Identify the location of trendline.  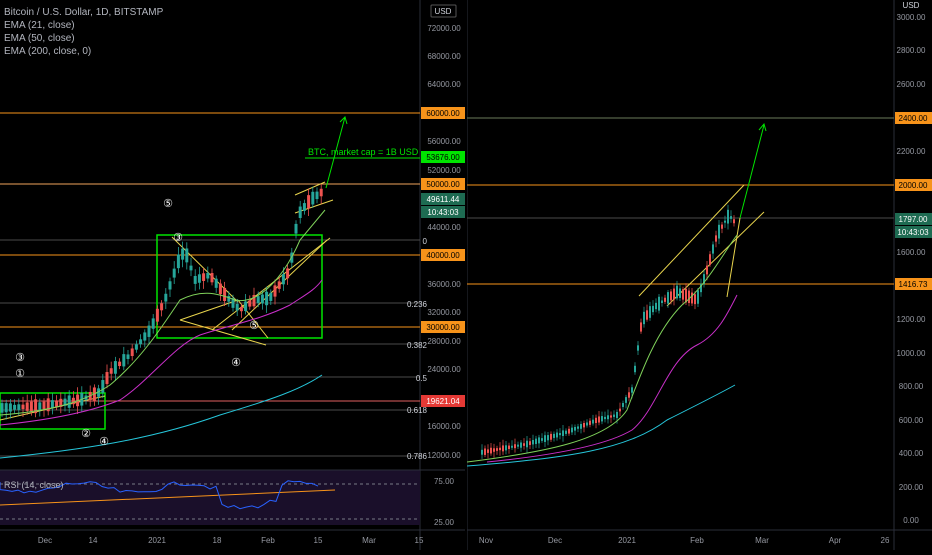
(691, 240).